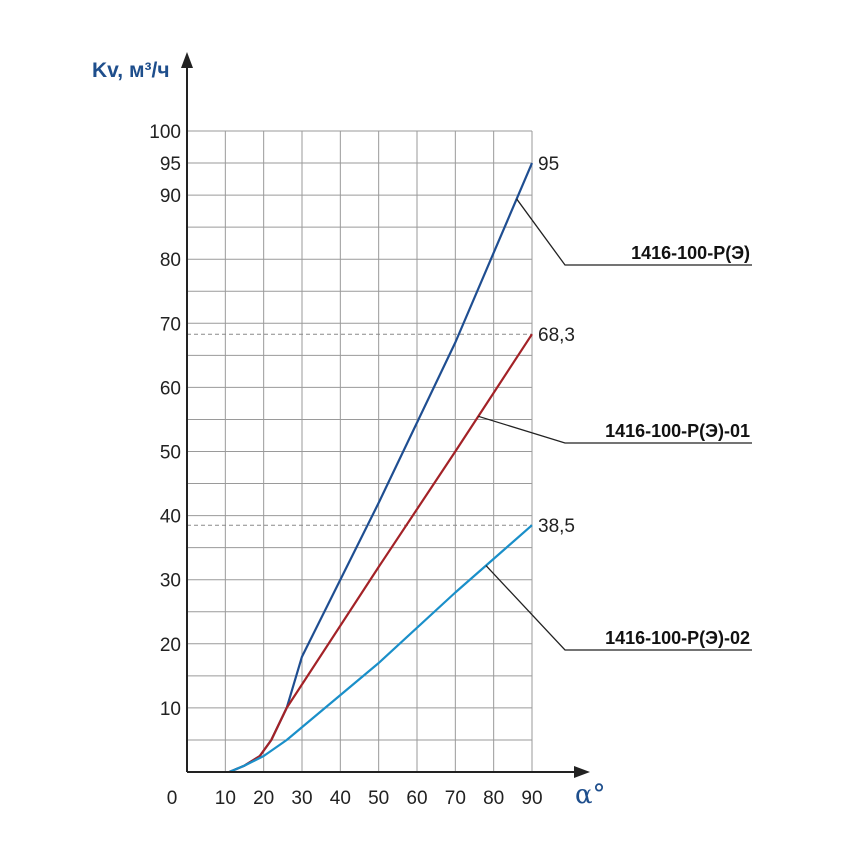 This screenshot has width=845, height=845. Describe the element at coordinates (548, 164) in the screenshot. I see `series-end-label: 95` at that location.